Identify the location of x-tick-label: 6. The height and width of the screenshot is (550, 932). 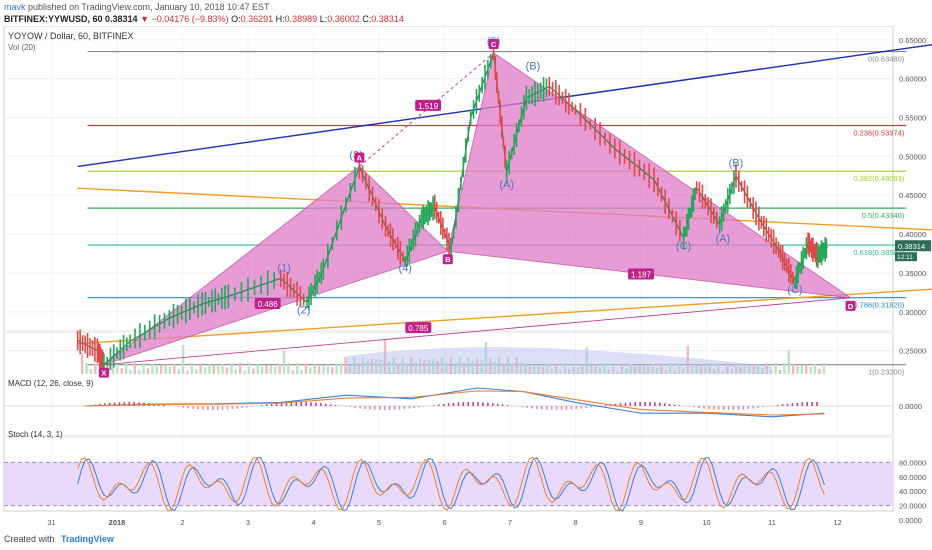
(444, 522).